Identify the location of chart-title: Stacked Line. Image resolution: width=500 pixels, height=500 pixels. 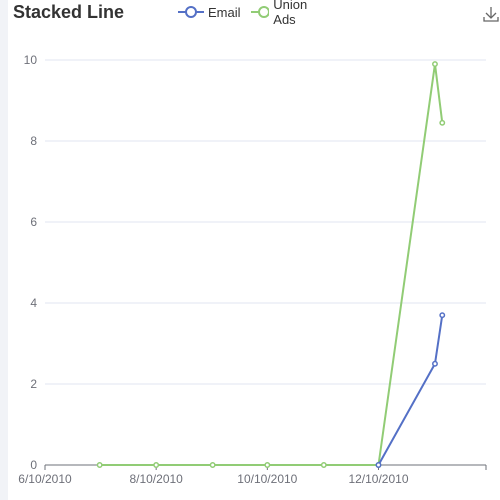
(69, 12).